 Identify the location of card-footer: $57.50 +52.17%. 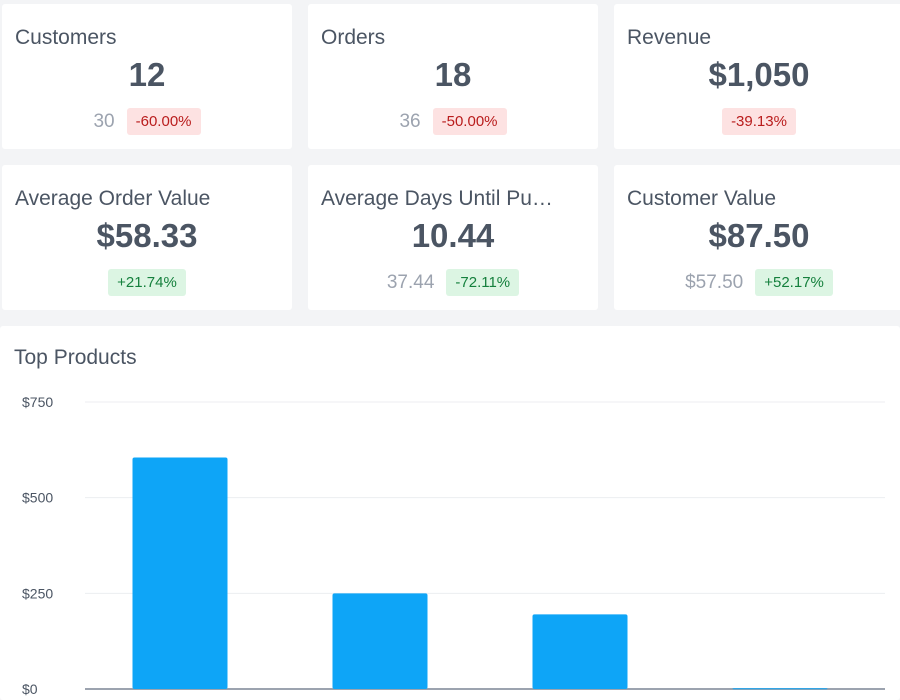
(757, 282).